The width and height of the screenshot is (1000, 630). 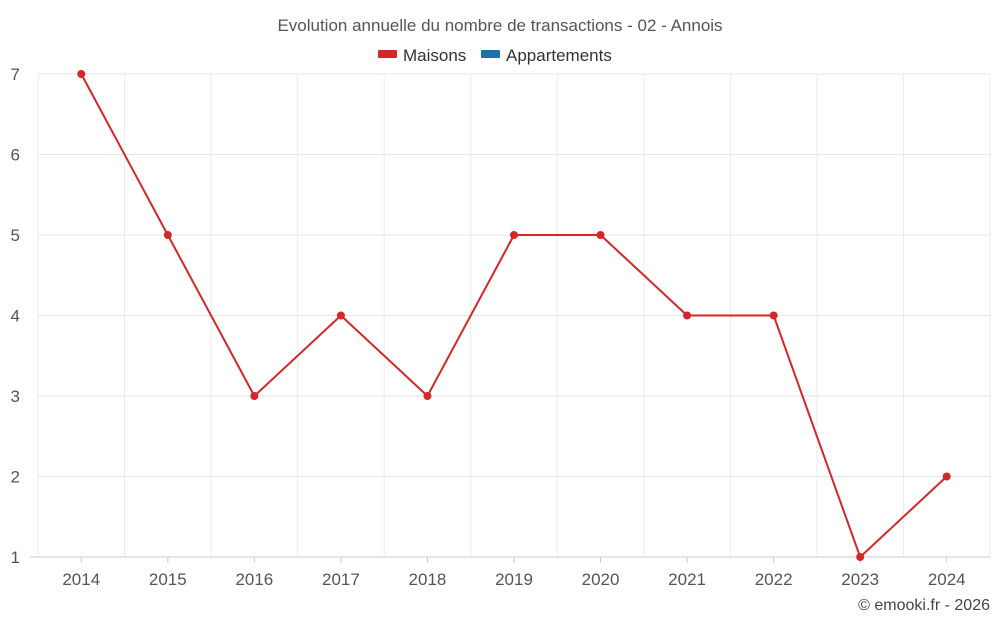 I want to click on x-tick-label: 2015, so click(x=168, y=579).